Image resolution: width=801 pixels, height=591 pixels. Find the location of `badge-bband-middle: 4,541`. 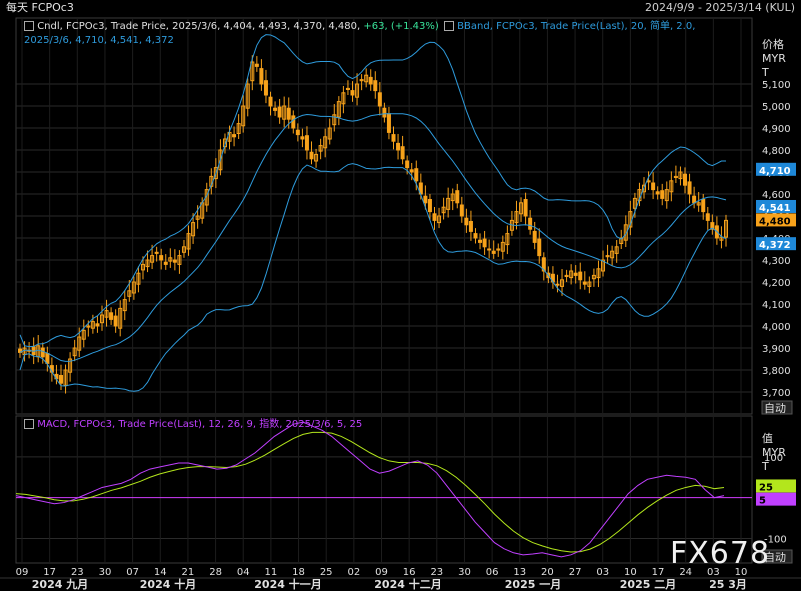

badge-bband-middle: 4,541 is located at coordinates (775, 208).